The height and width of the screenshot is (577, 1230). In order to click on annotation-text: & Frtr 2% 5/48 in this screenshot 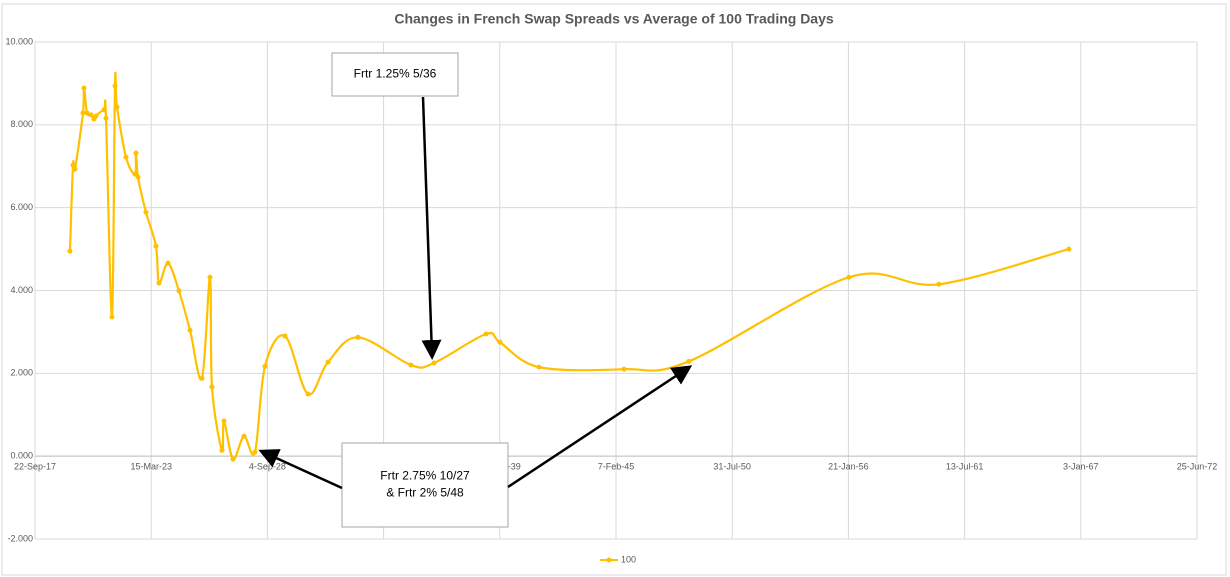, I will do `click(425, 493)`.